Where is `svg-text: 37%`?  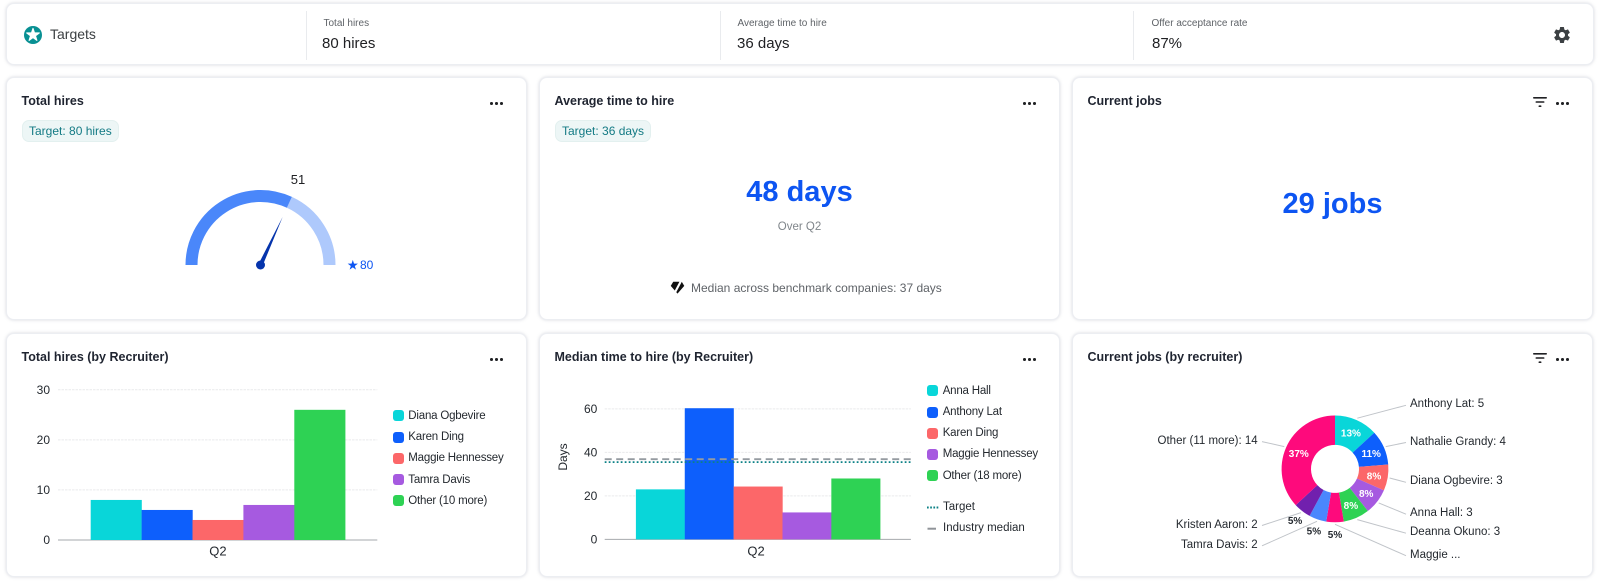 svg-text: 37% is located at coordinates (1299, 454).